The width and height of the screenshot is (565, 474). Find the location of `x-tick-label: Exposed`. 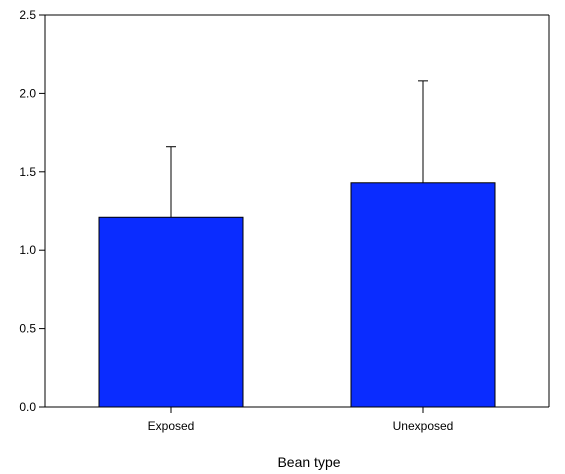

x-tick-label: Exposed is located at coordinates (171, 426).